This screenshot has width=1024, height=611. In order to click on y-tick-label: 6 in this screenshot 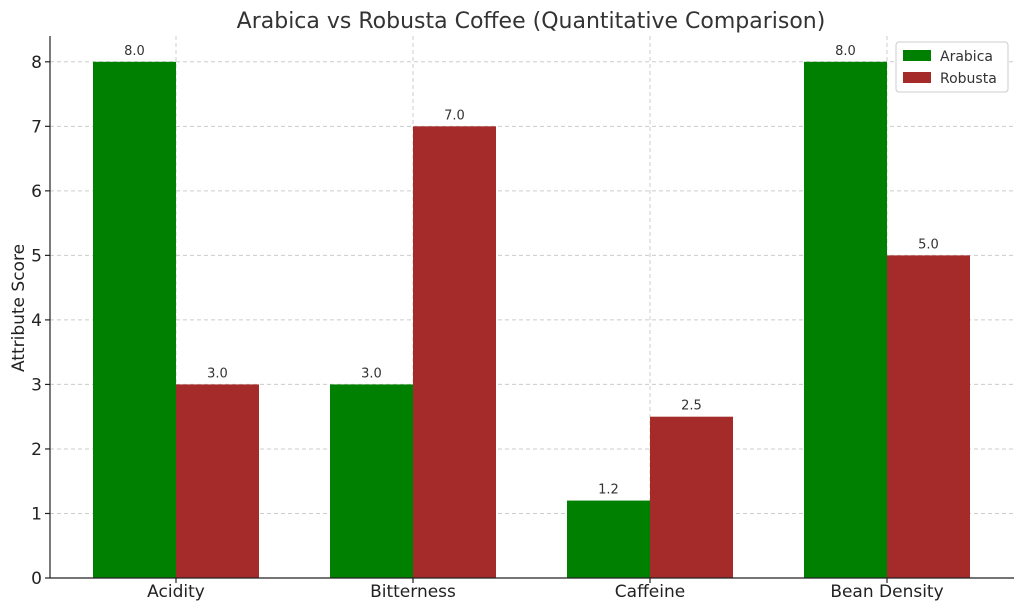, I will do `click(36, 192)`.